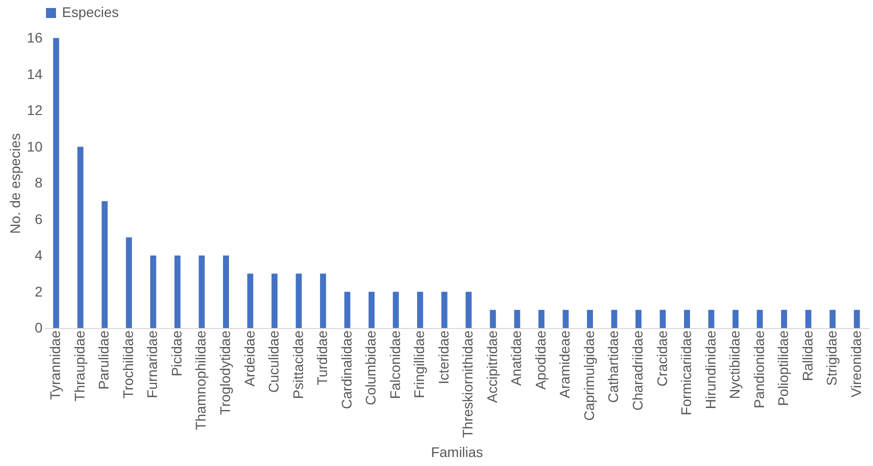  Describe the element at coordinates (152, 364) in the screenshot. I see `x-tick-label: Furnaridae` at that location.